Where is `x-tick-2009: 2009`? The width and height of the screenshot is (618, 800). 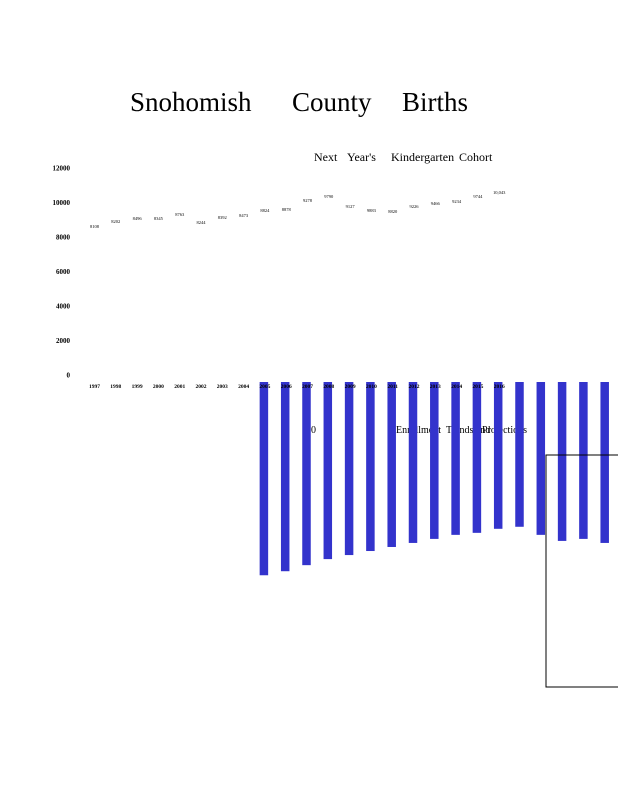 x-tick-2009: 2009 is located at coordinates (350, 387).